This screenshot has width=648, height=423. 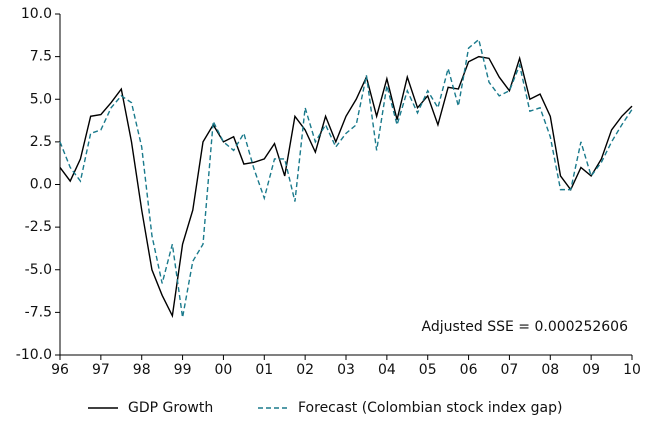 What do you see at coordinates (34, 355) in the screenshot?
I see `y-tick-label: -10.0` at bounding box center [34, 355].